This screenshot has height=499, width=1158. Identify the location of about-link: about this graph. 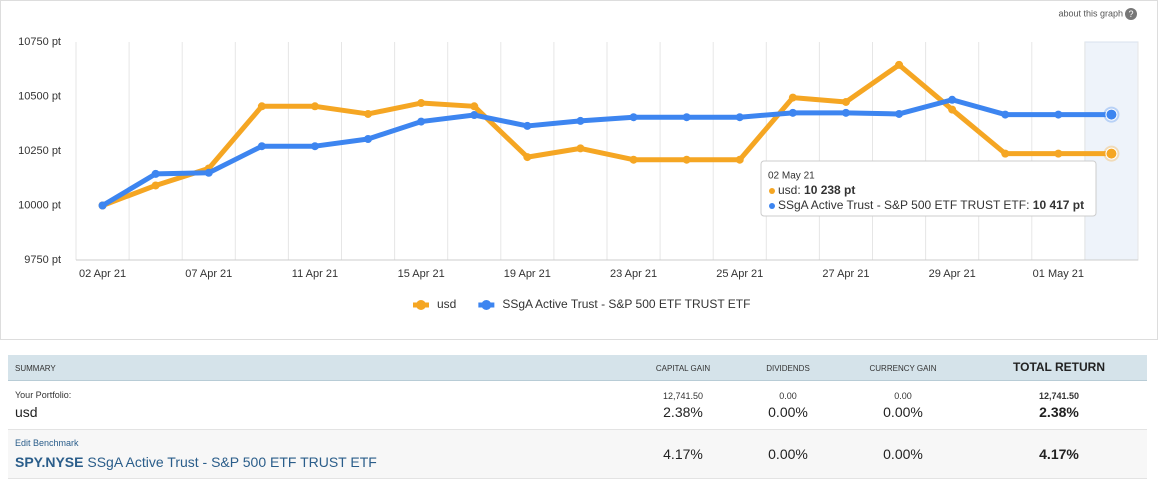
(1090, 13).